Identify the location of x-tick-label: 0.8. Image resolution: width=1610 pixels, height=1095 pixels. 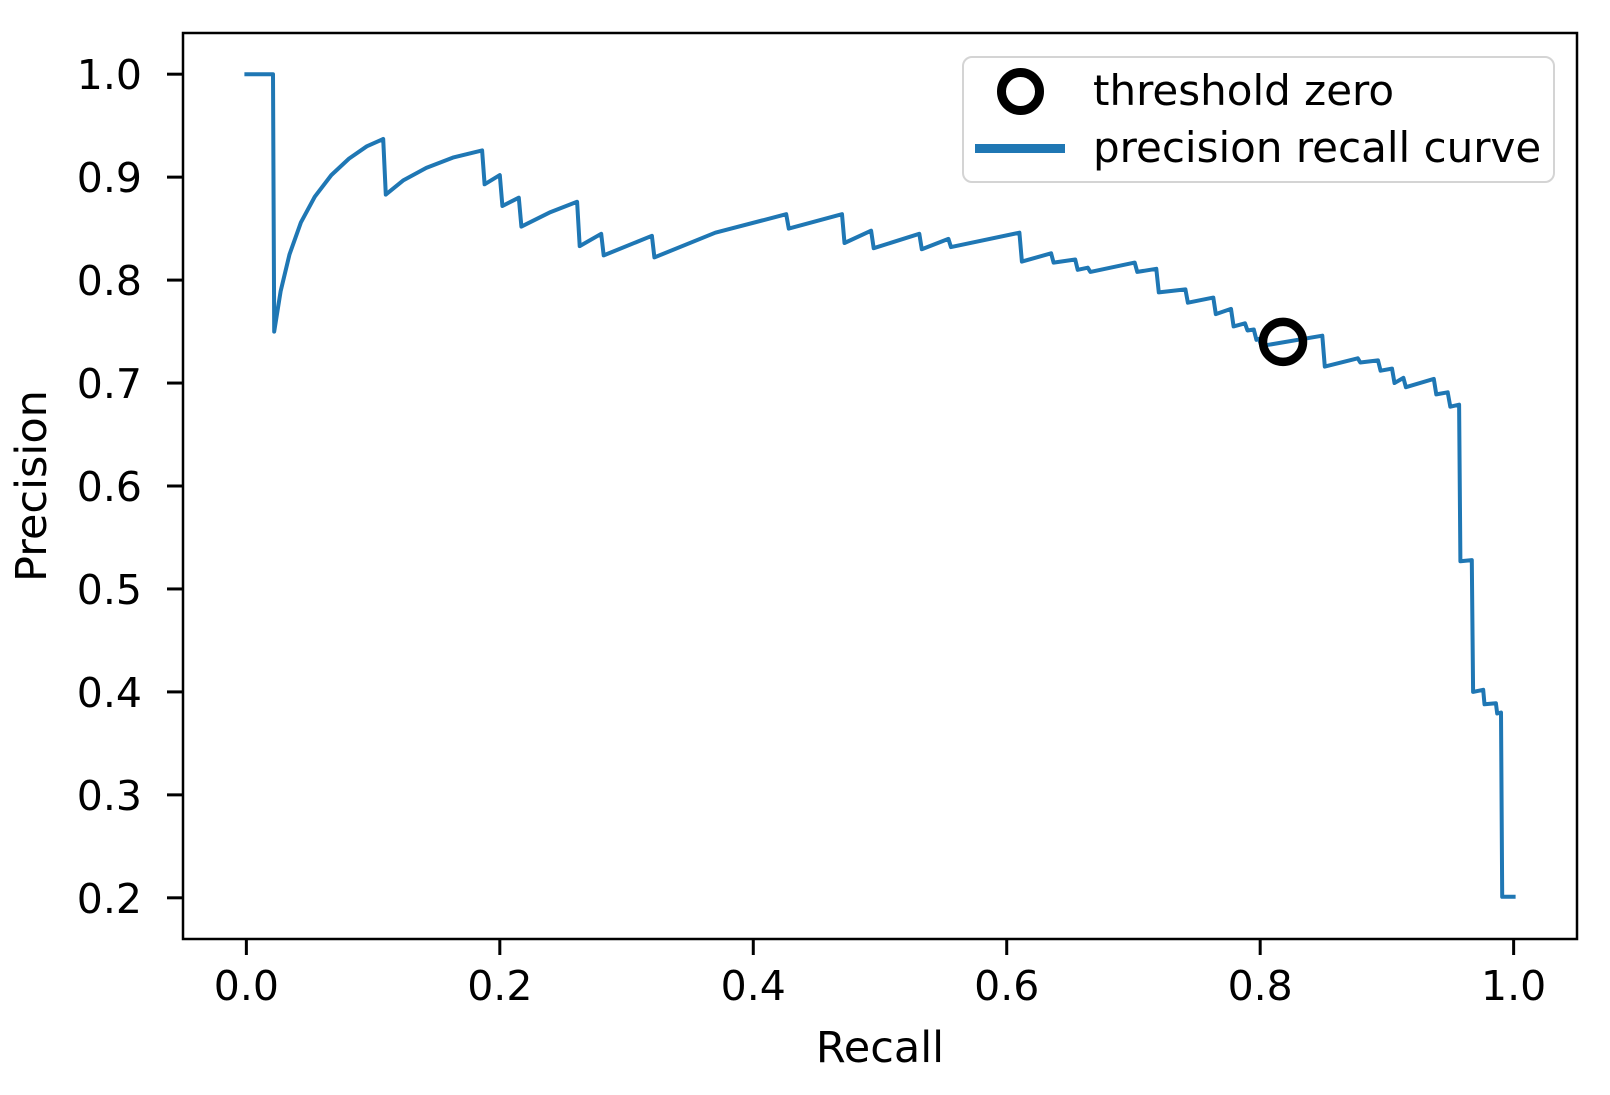
(1260, 986).